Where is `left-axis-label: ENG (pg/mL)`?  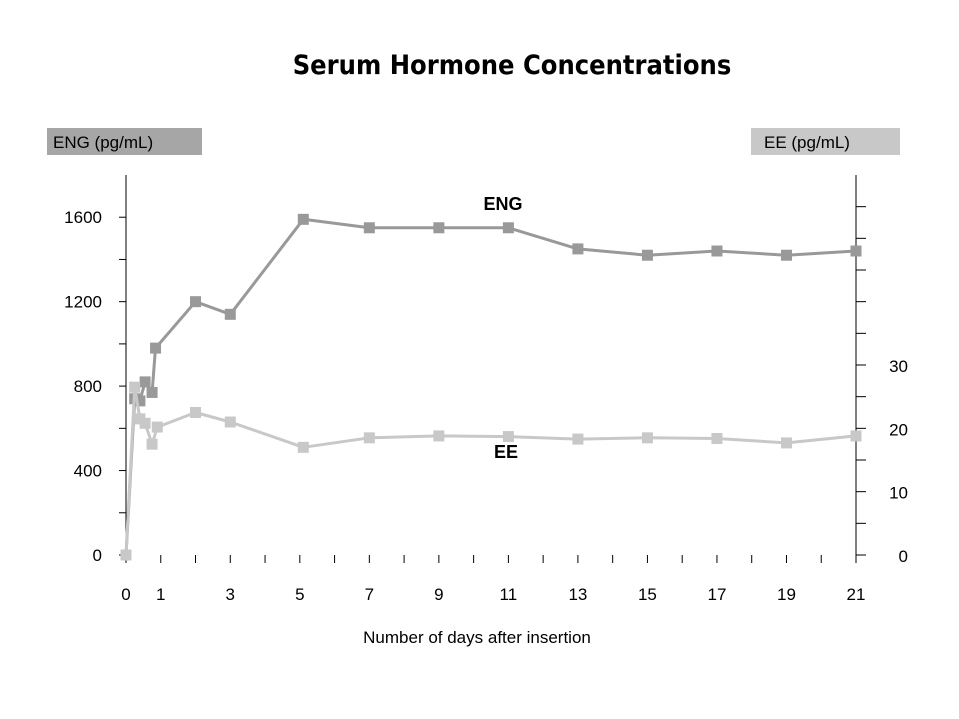 left-axis-label: ENG (pg/mL) is located at coordinates (103, 142).